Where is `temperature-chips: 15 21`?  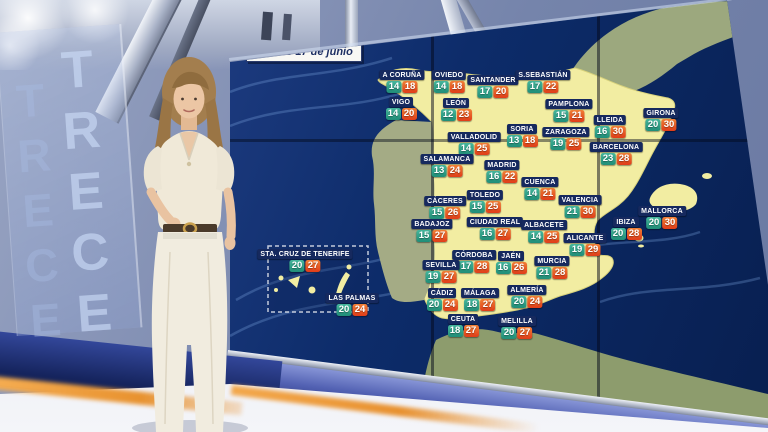 temperature-chips: 15 21 is located at coordinates (569, 116).